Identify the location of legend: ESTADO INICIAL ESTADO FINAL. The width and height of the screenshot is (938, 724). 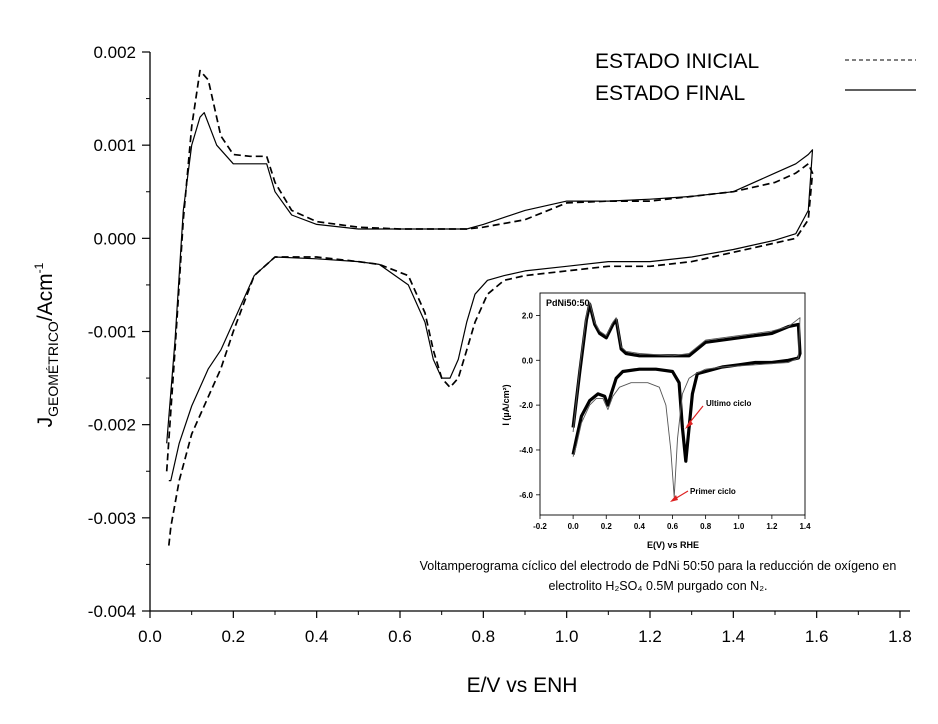
(755, 77).